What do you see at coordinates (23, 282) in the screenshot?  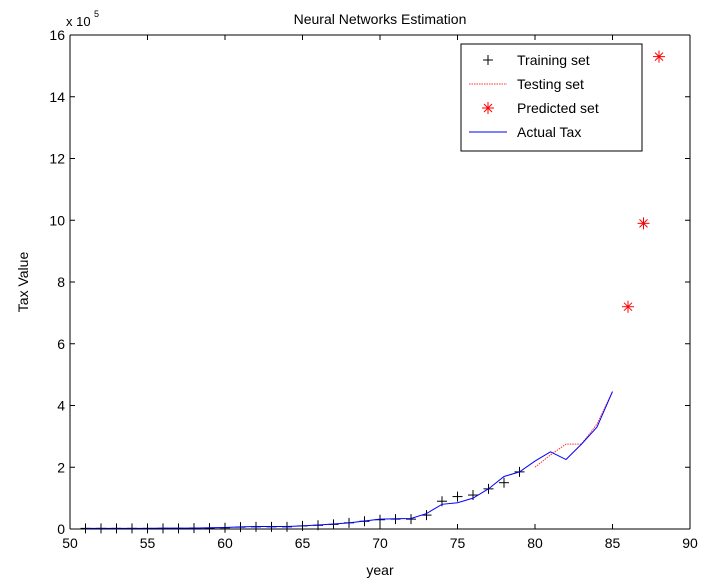 I see `y-axis-label: Tax Value` at bounding box center [23, 282].